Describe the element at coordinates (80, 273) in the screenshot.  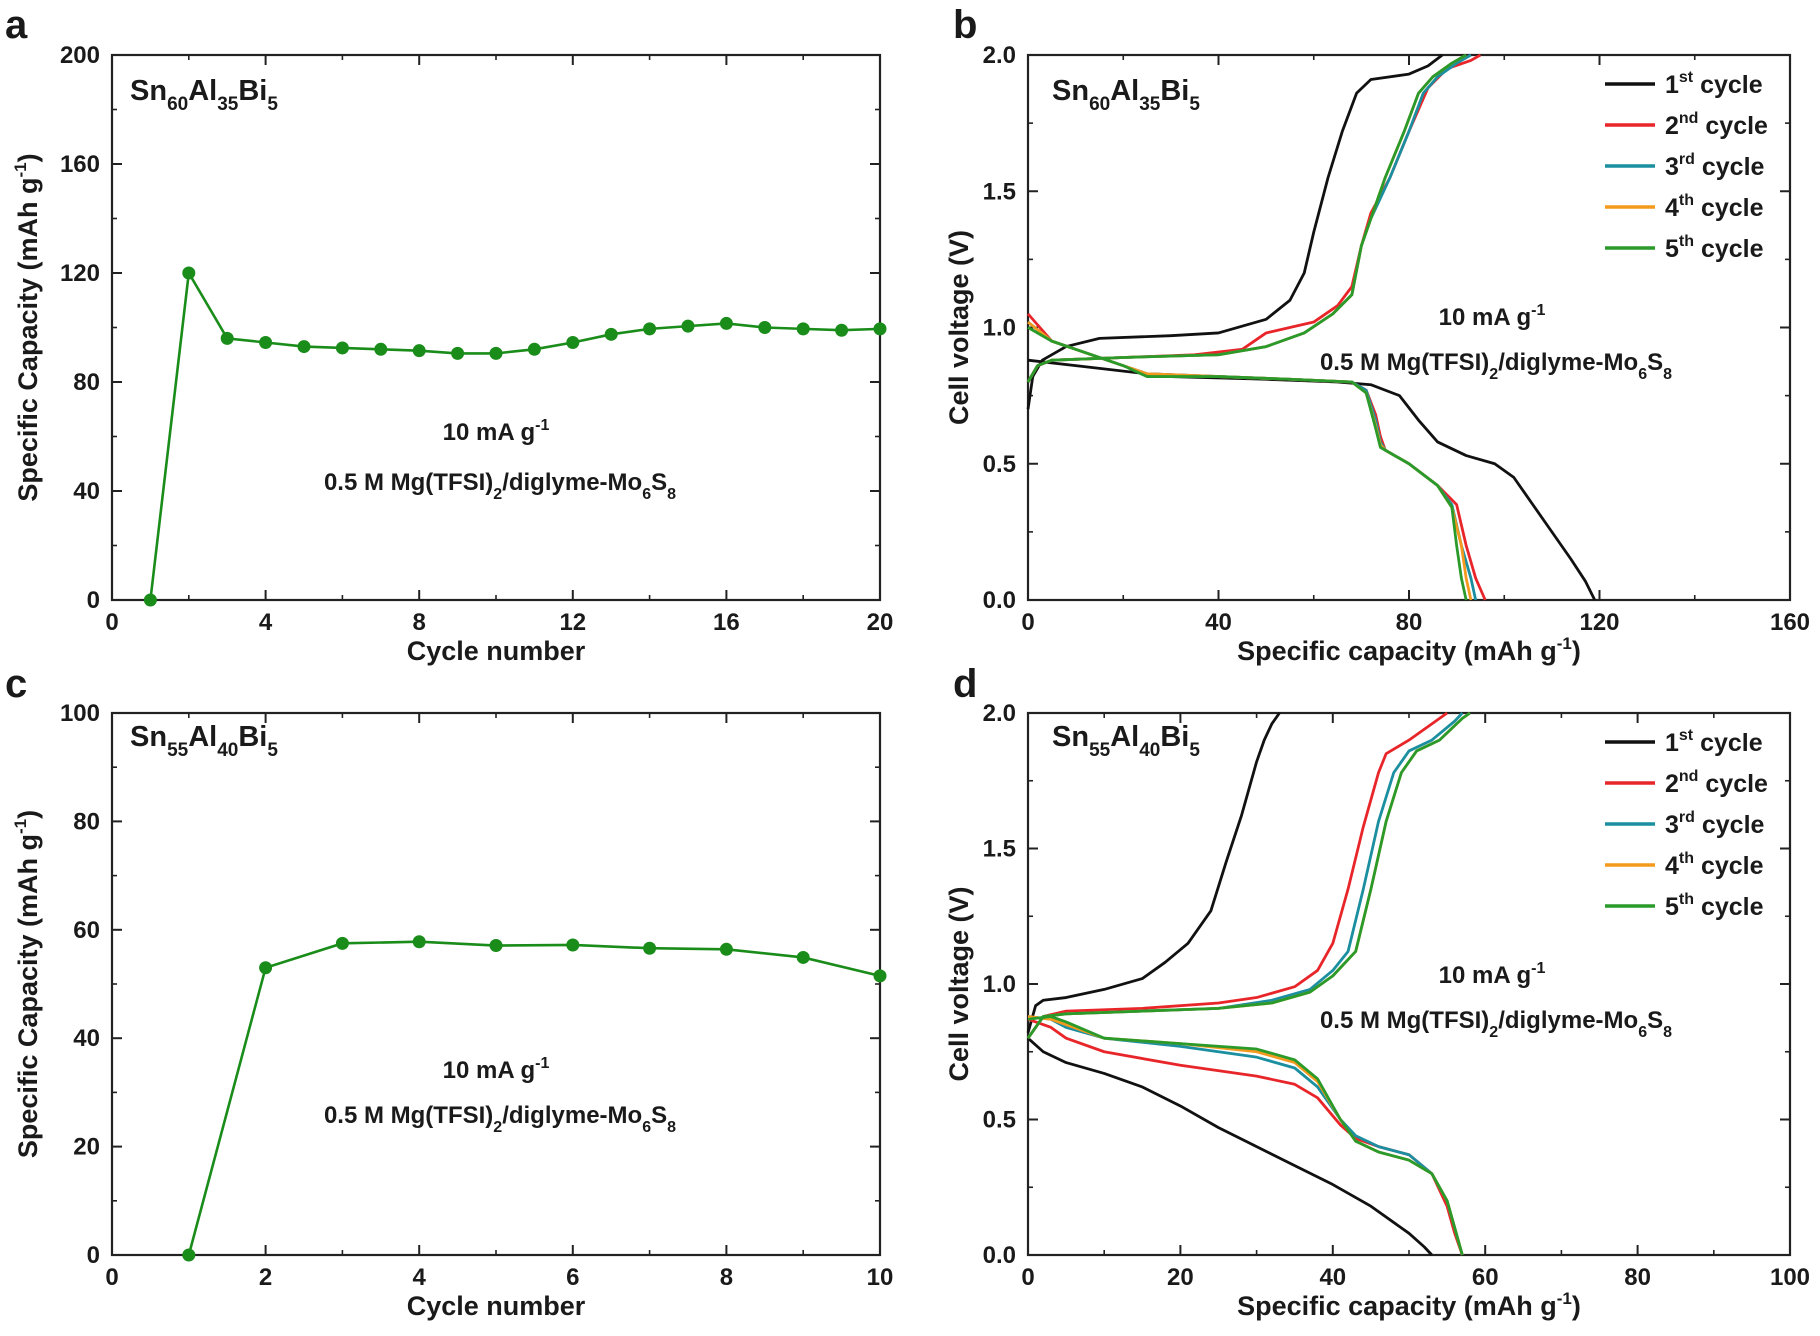
I see `y-tick-label: 120` at that location.